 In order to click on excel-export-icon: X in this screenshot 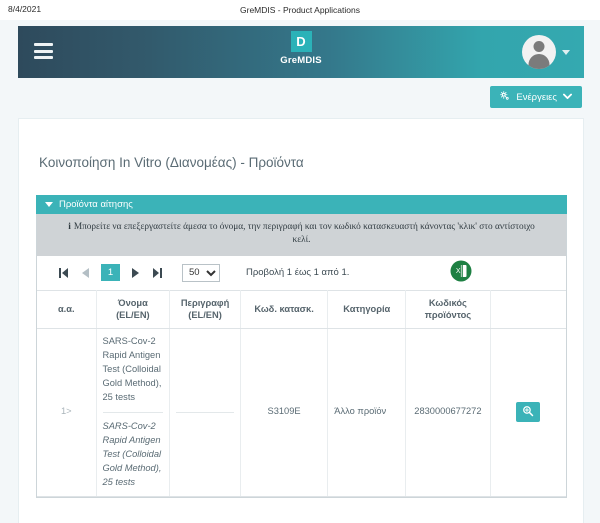, I will do `click(461, 271)`.